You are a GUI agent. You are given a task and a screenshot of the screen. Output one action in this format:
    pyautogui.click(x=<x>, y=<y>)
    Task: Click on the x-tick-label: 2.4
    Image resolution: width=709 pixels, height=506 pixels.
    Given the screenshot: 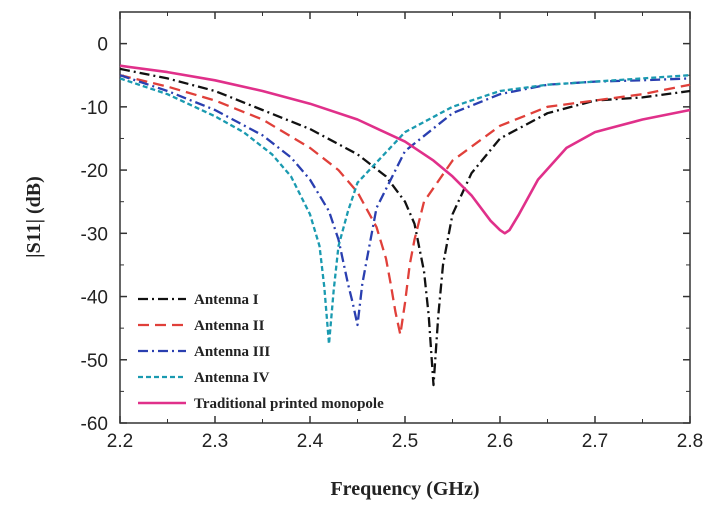 What is the action you would take?
    pyautogui.click(x=310, y=441)
    